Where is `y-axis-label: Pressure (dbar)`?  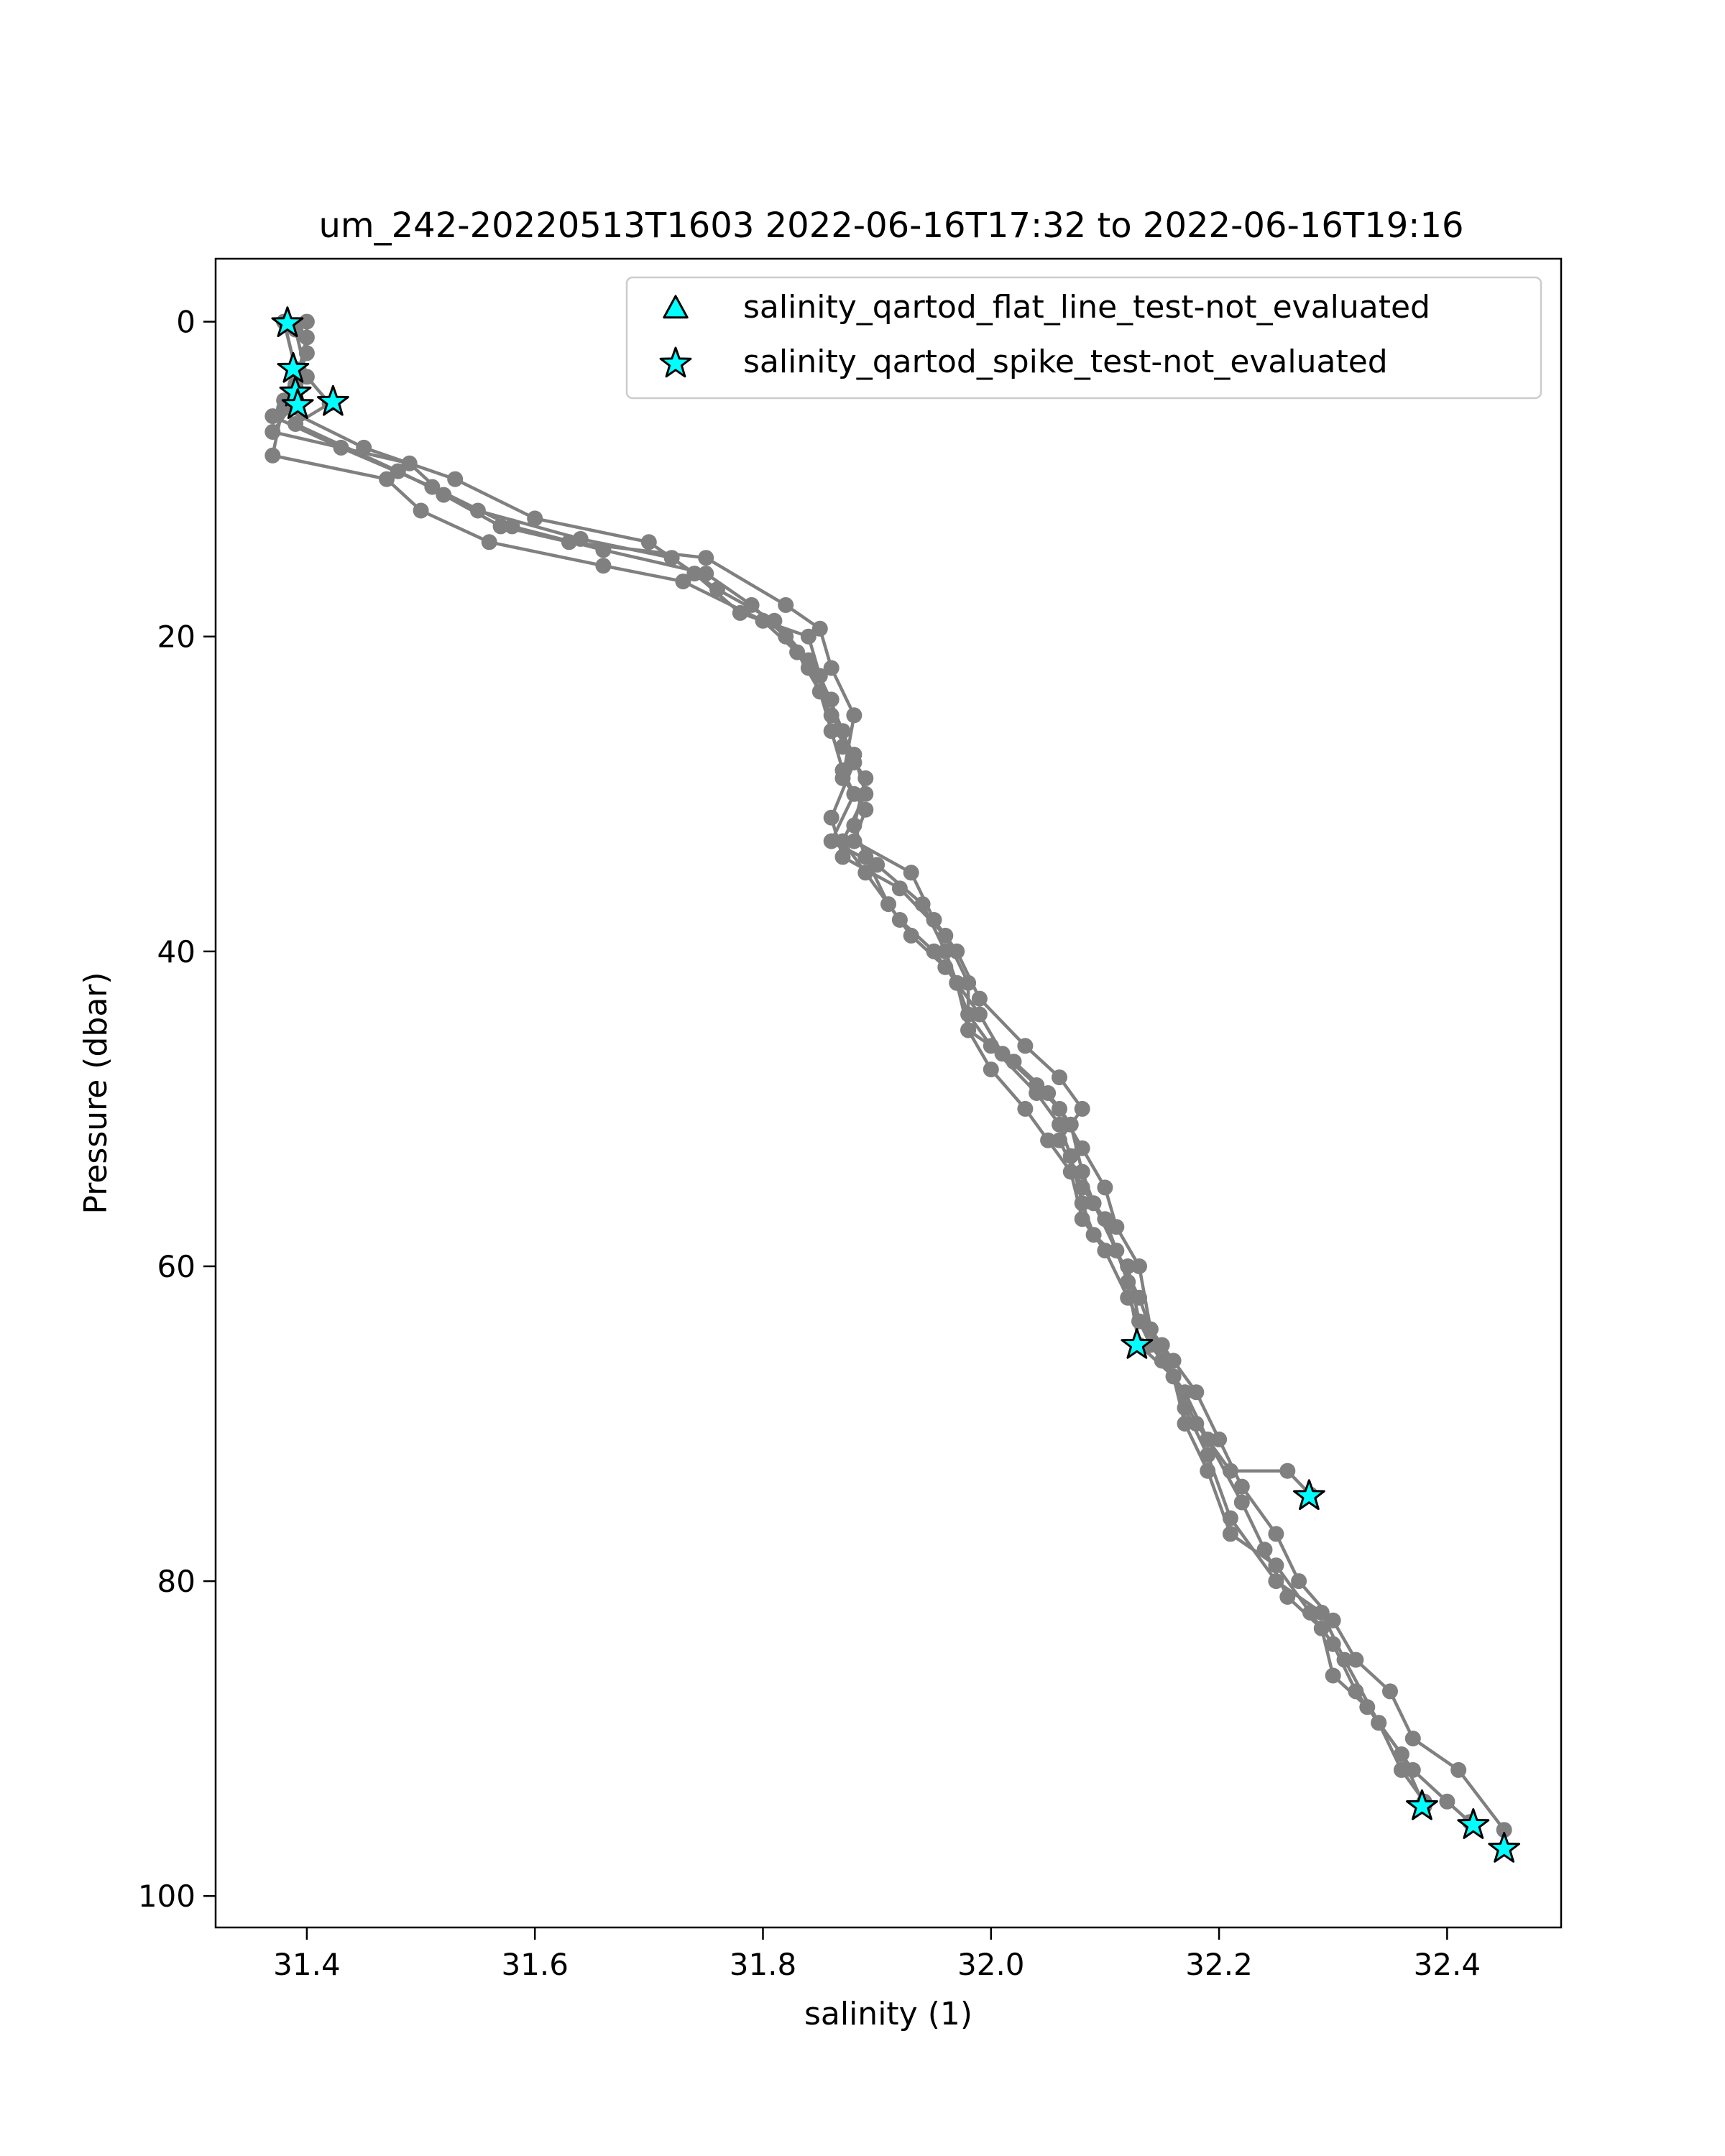 y-axis-label: Pressure (dbar) is located at coordinates (96, 1093).